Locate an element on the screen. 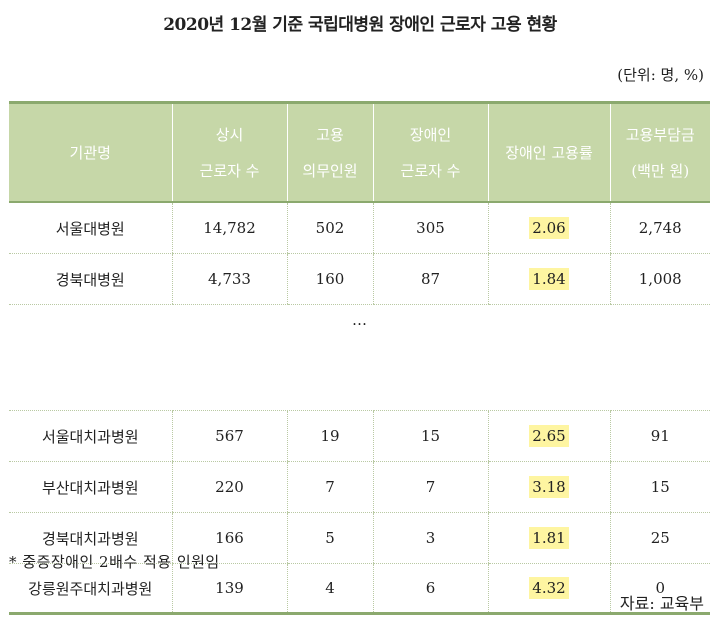 The width and height of the screenshot is (720, 623). cell-rate: 2.65 is located at coordinates (548, 436).